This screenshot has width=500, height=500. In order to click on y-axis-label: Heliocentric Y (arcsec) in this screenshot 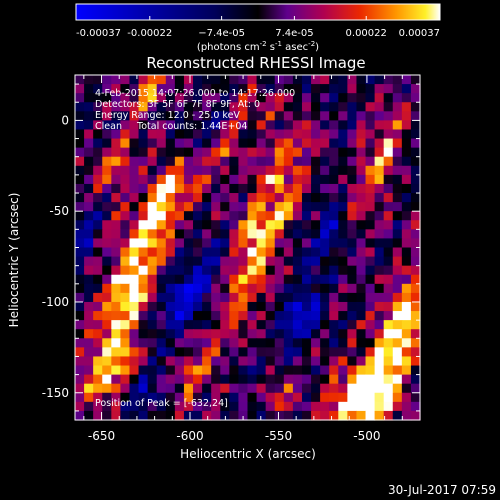, I will do `click(14, 260)`.